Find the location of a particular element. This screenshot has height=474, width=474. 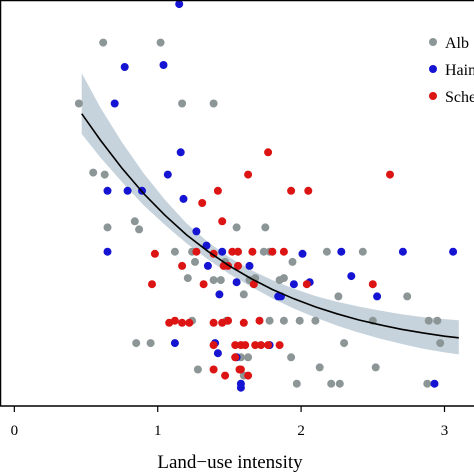

x-tick-label: 1 is located at coordinates (158, 431).